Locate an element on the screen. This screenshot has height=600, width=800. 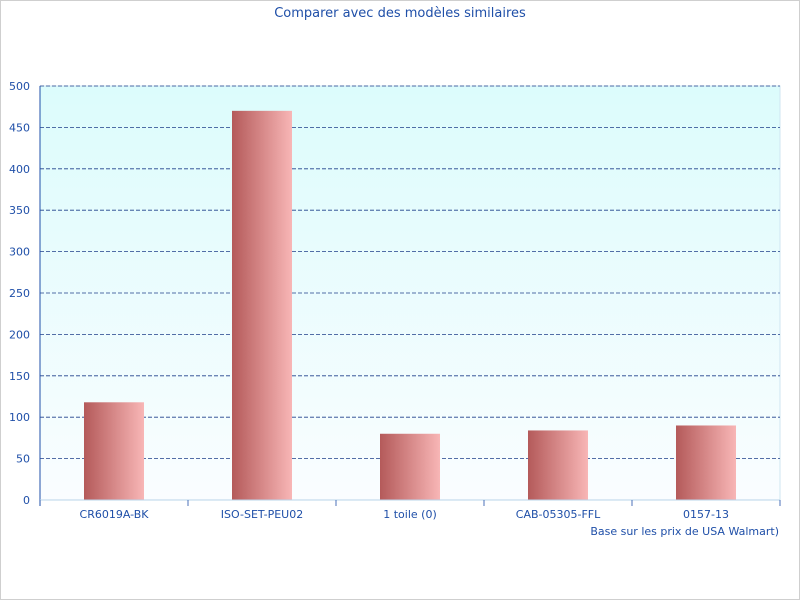
x-tick-label: CAB-05305-FFL is located at coordinates (558, 514).